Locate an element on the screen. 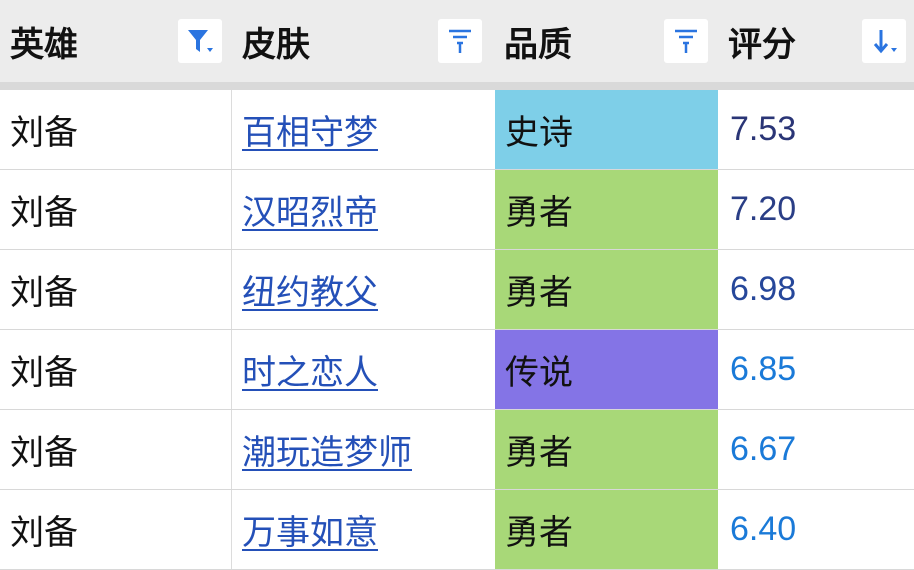 The width and height of the screenshot is (914, 570). table-row: 刘备 汉昭烈帝 勇者 7.20 is located at coordinates (457, 210).